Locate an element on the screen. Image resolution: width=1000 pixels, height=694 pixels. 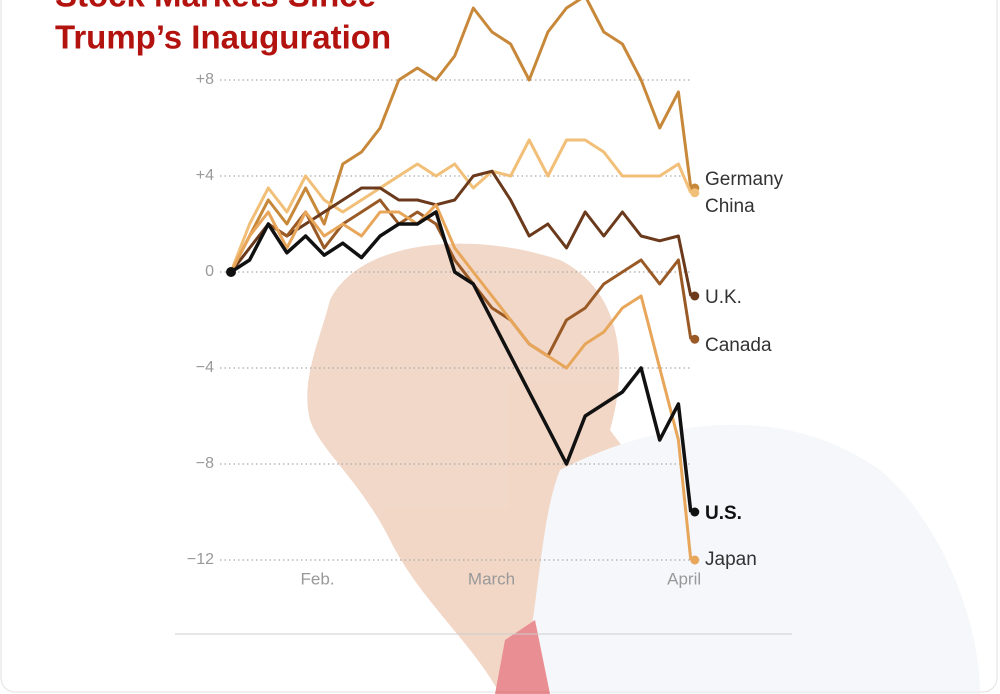
chart-title-line: Trump’s Inauguration is located at coordinates (223, 37).